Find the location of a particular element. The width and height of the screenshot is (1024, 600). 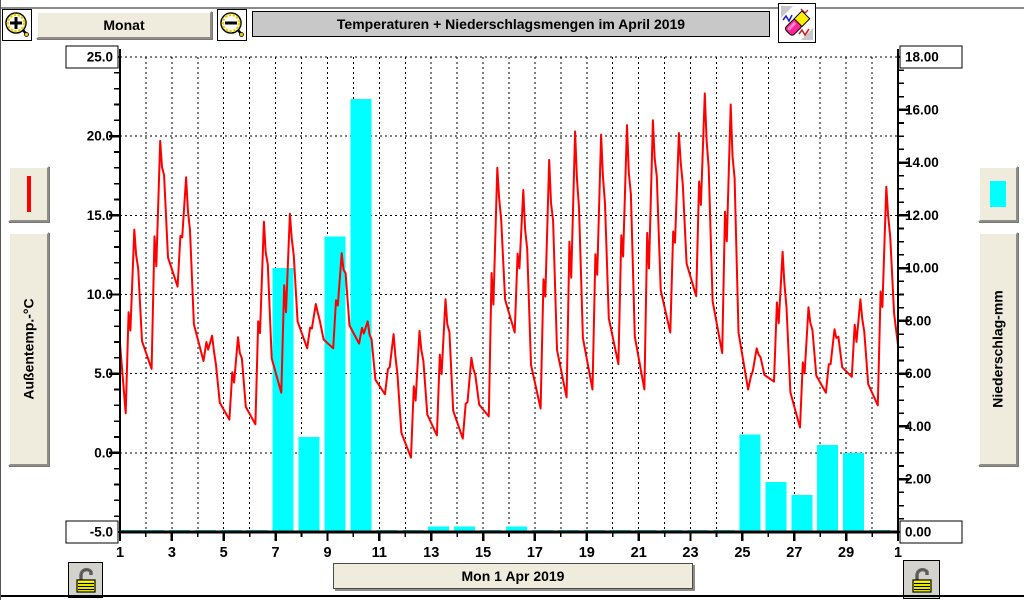

date-label: Mon 1 Apr 2019 is located at coordinates (513, 576).